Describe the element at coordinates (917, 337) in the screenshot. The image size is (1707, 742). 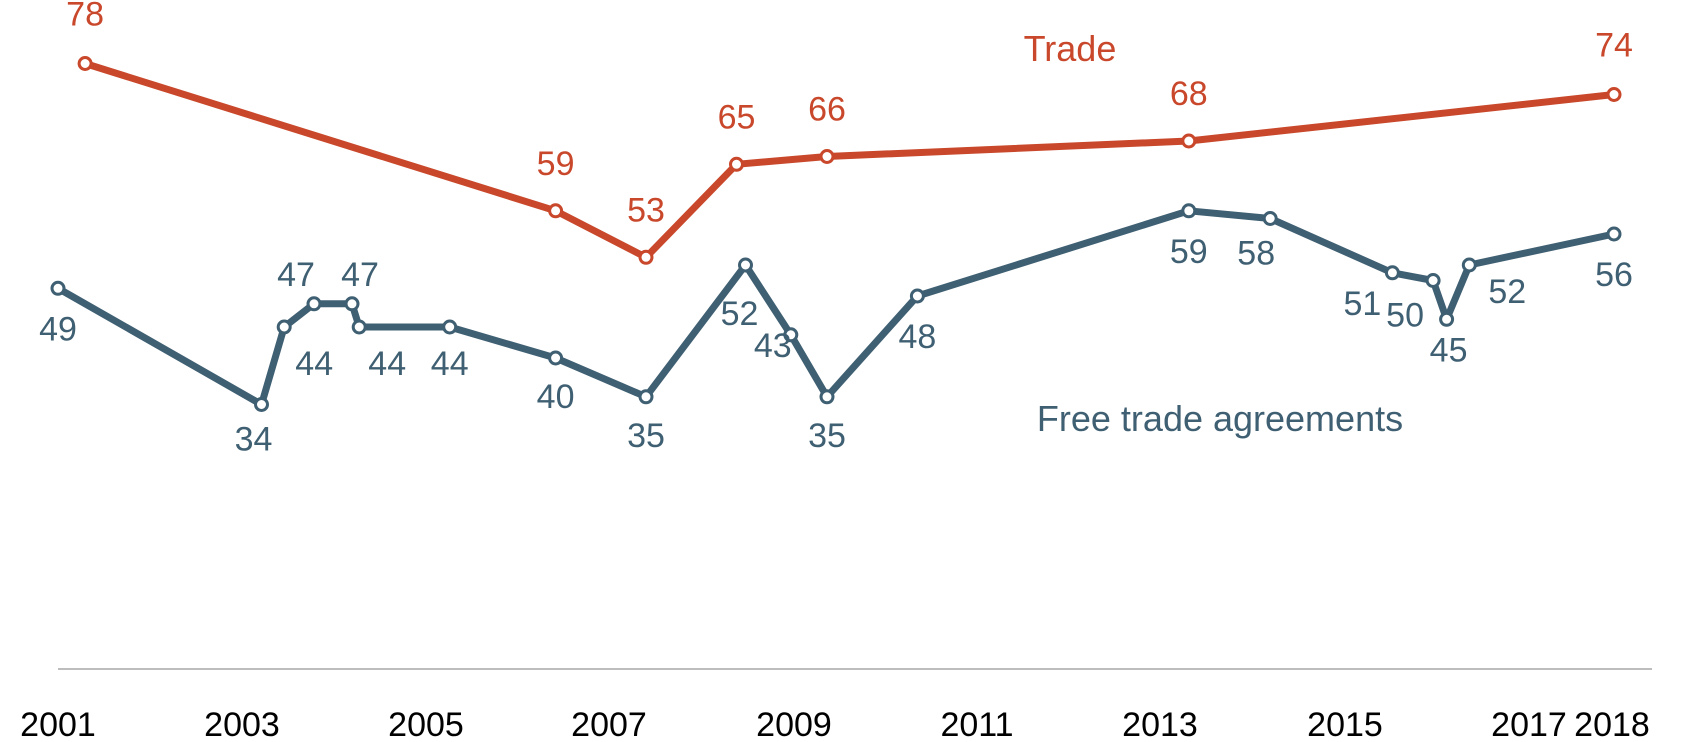
I see `data-label: 48` at that location.